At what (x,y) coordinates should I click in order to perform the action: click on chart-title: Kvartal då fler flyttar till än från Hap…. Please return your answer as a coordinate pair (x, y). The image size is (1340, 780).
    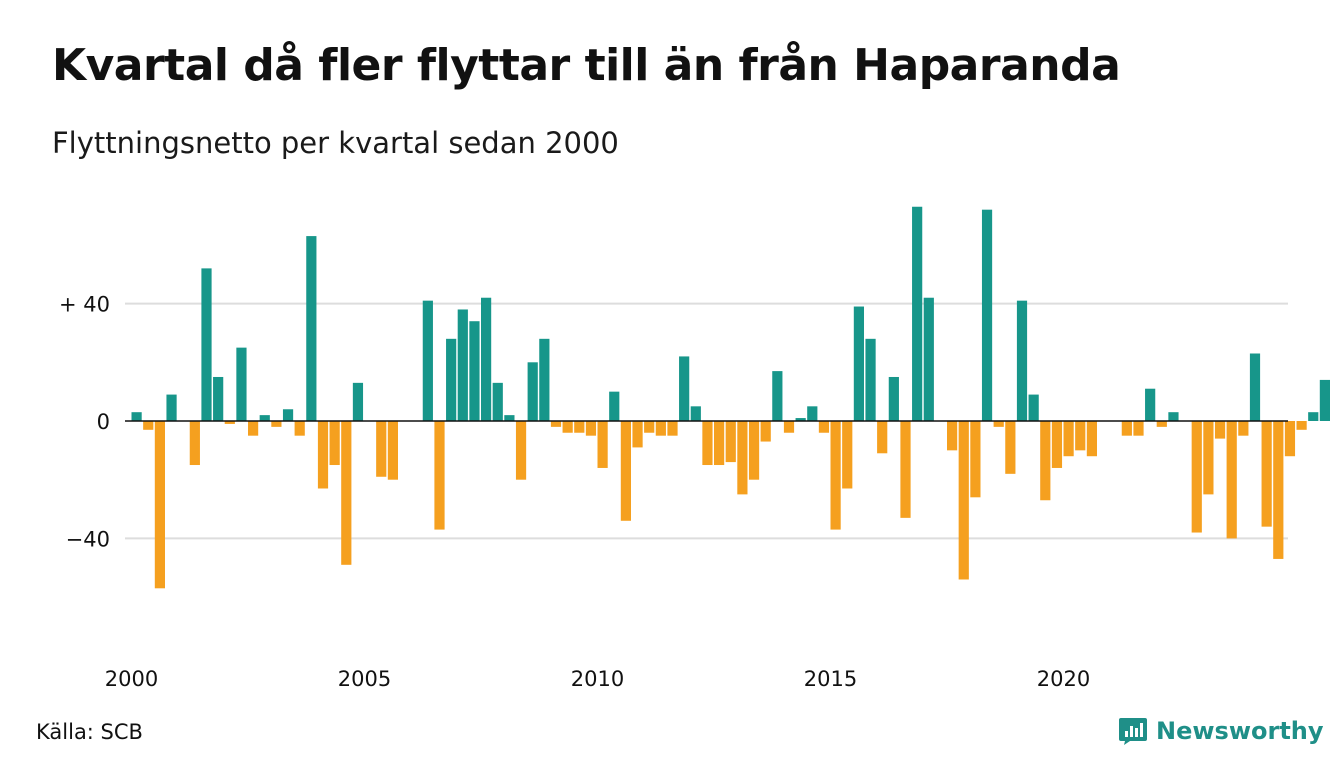
    Looking at the image, I should click on (586, 65).